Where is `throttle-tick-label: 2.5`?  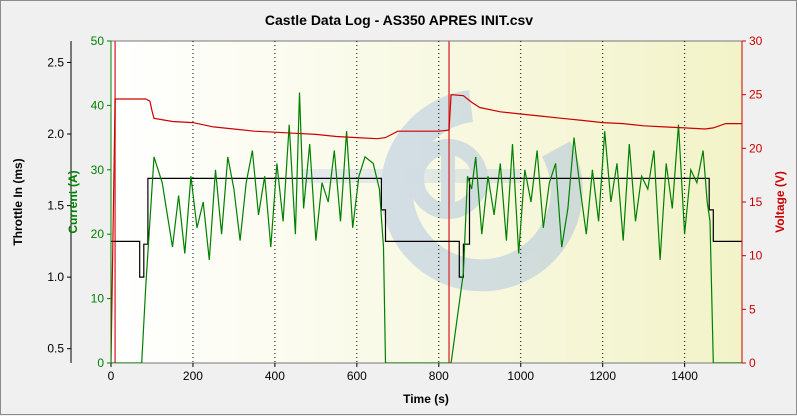 throttle-tick-label: 2.5 is located at coordinates (55, 62).